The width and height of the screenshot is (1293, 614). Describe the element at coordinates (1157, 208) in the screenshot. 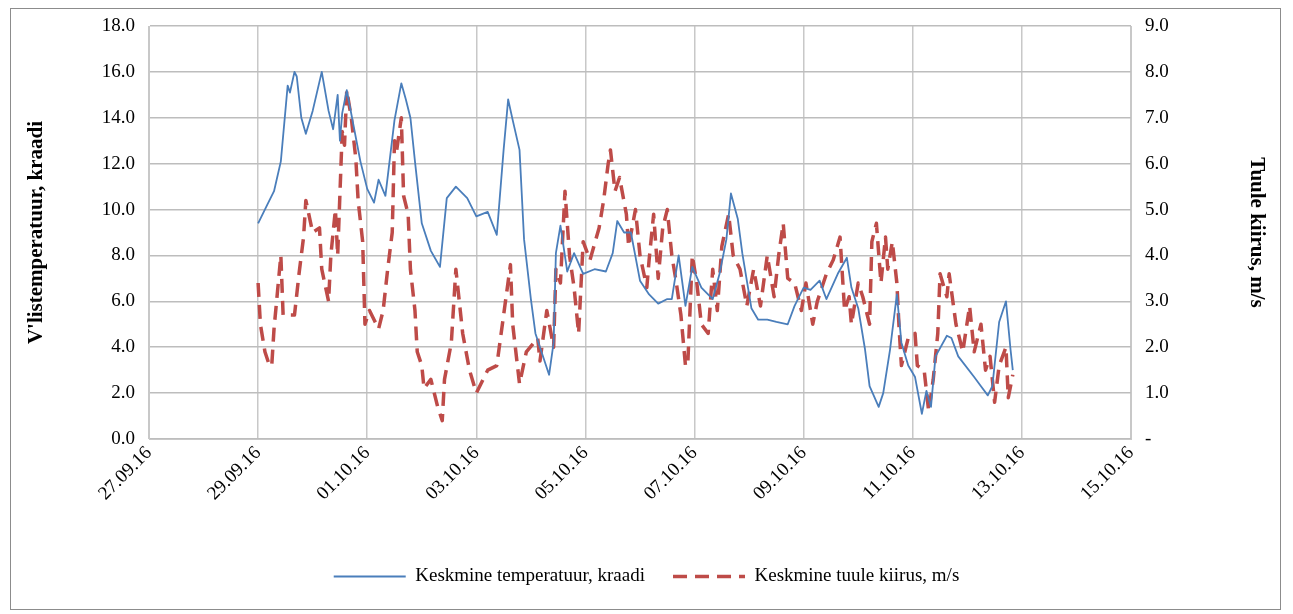

I see `y2-tick-label: 5.0` at that location.